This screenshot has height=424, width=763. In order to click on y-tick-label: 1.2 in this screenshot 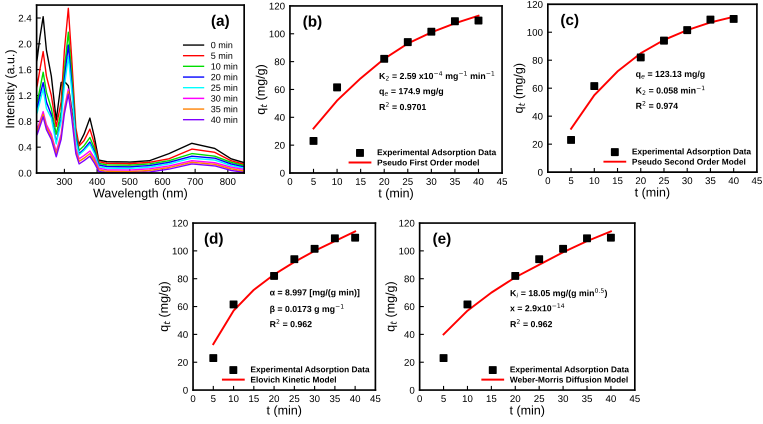, I will do `click(25, 96)`.